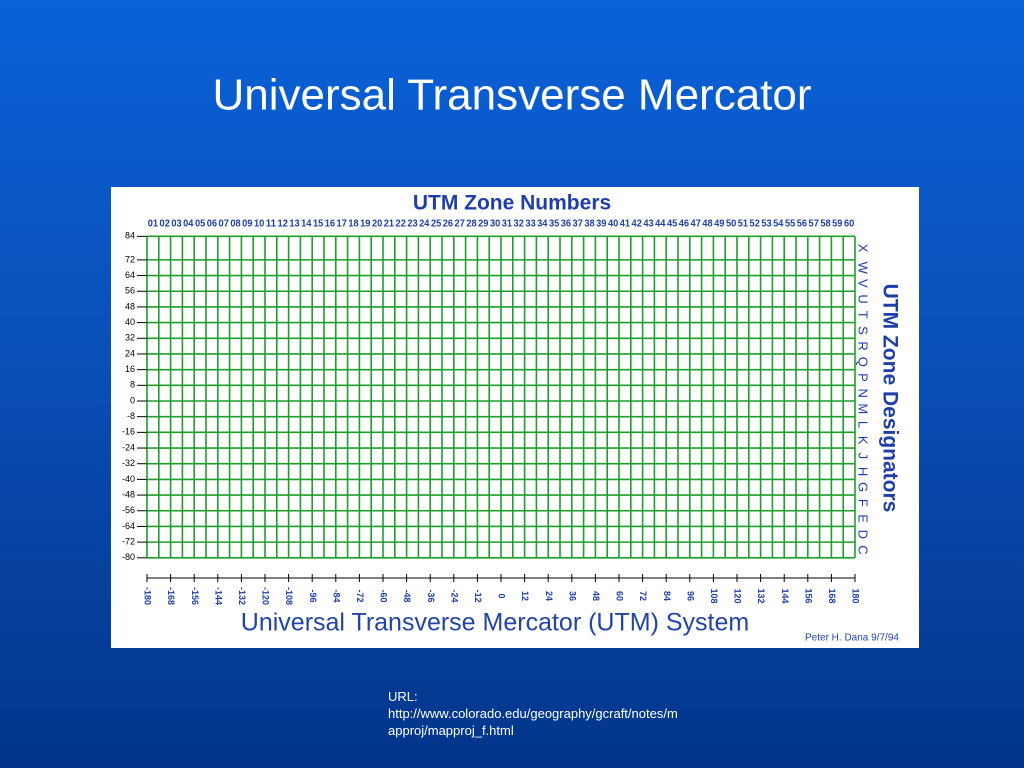 The image size is (1024, 768). Describe the element at coordinates (259, 224) in the screenshot. I see `zone-number: 10` at that location.